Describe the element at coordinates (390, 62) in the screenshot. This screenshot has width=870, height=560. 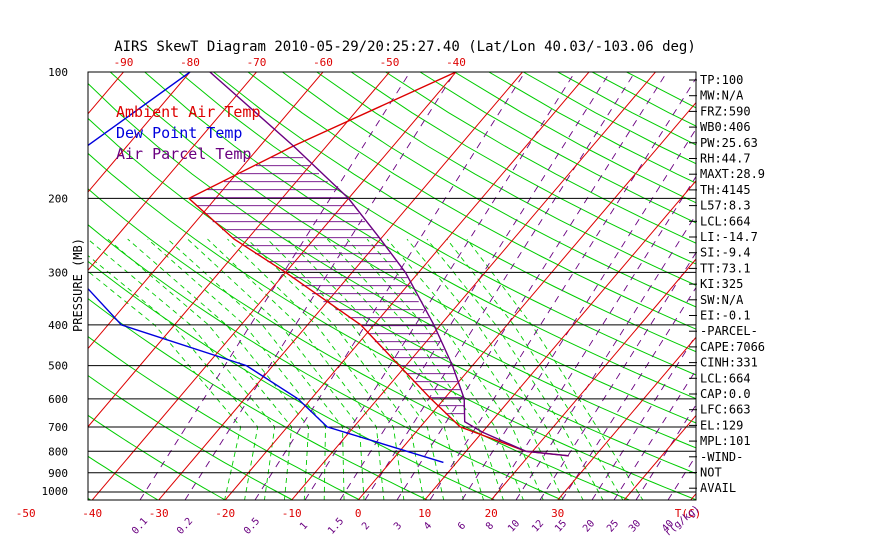
I see `top-temp-tick-label: -50` at that location.